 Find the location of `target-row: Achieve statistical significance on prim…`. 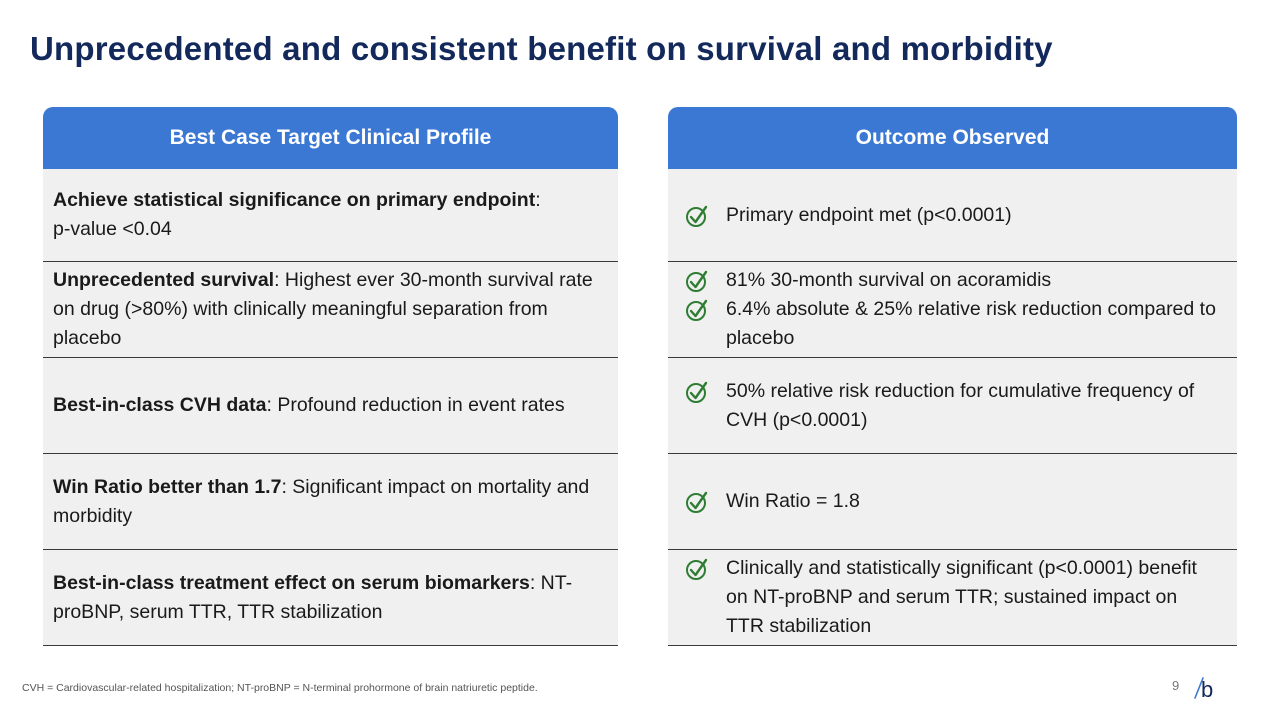

target-row: Achieve statistical significance on prim… is located at coordinates (330, 215).